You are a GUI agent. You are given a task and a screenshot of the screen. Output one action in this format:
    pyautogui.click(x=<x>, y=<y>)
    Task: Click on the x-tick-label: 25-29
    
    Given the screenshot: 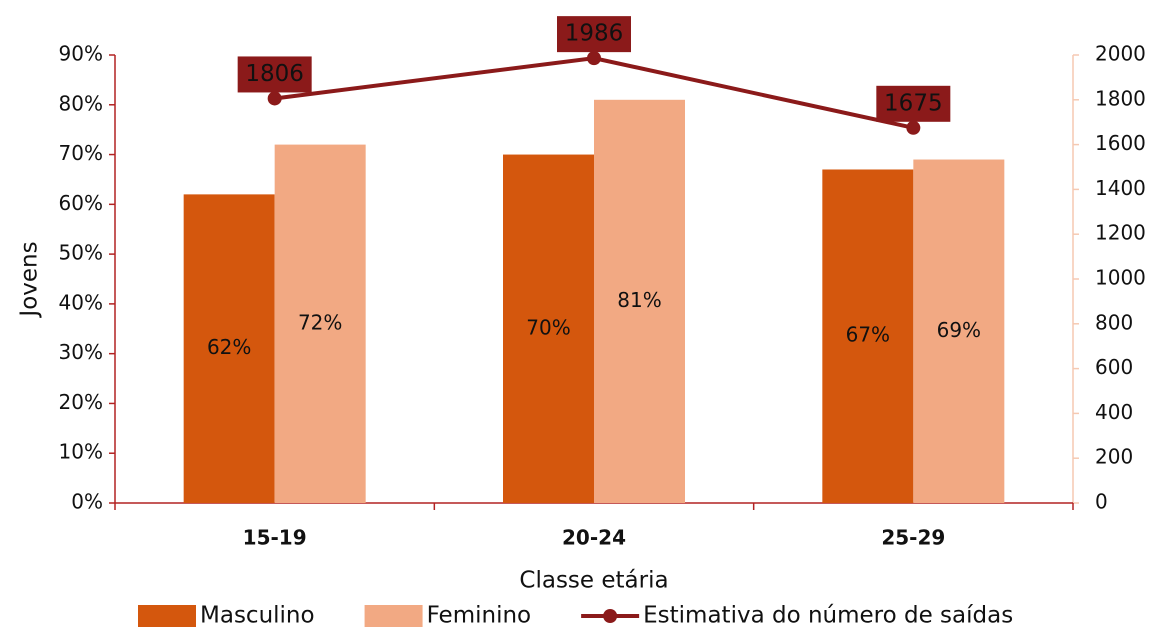 What is the action you would take?
    pyautogui.click(x=913, y=538)
    